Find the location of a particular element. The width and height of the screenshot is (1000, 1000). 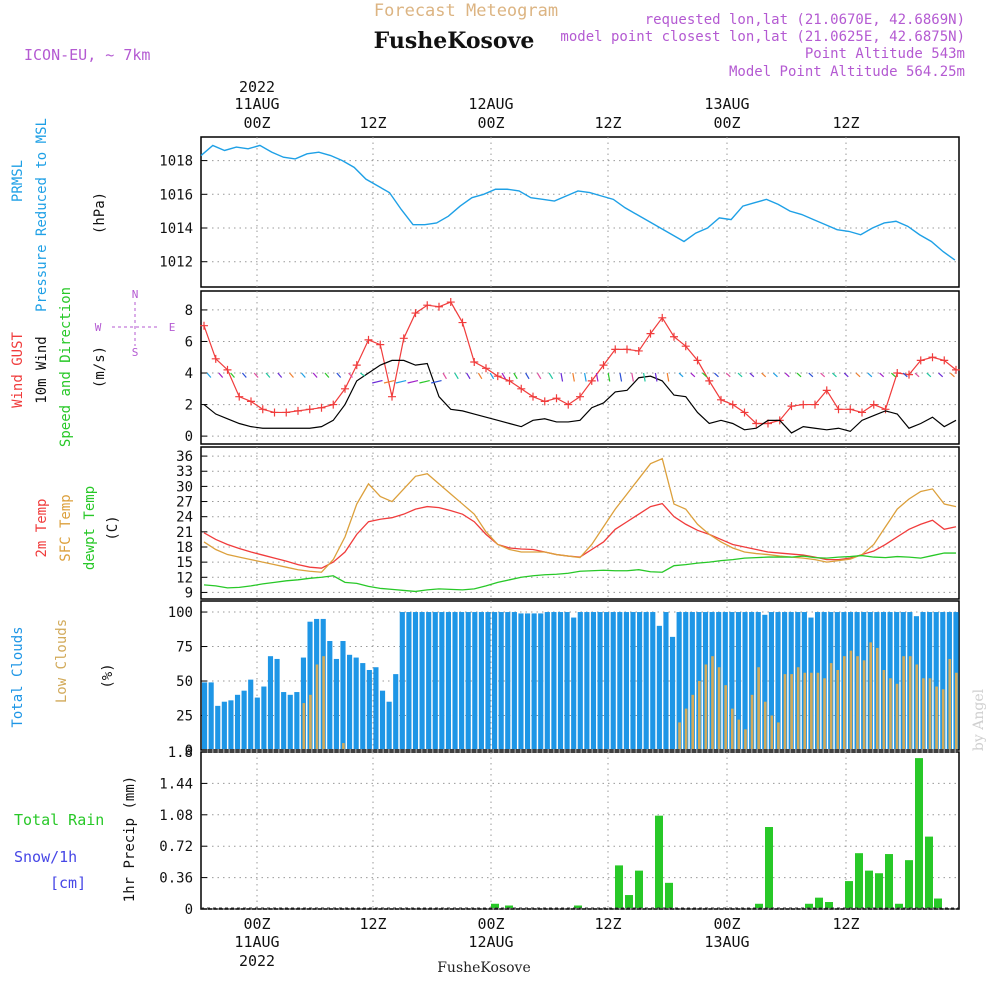

compass-north: N is located at coordinates (135, 294).